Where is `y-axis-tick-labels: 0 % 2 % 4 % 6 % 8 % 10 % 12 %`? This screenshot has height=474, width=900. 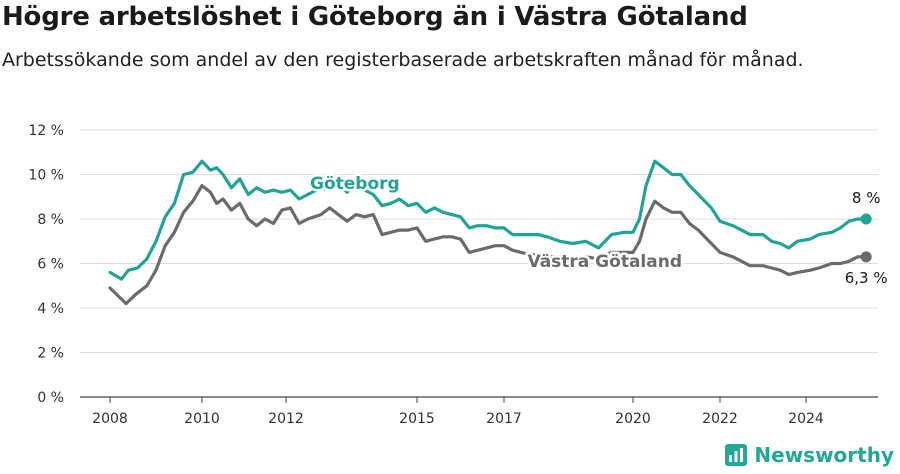
y-axis-tick-labels: 0 % 2 % 4 % 6 % 8 % 10 % 12 % is located at coordinates (46, 264).